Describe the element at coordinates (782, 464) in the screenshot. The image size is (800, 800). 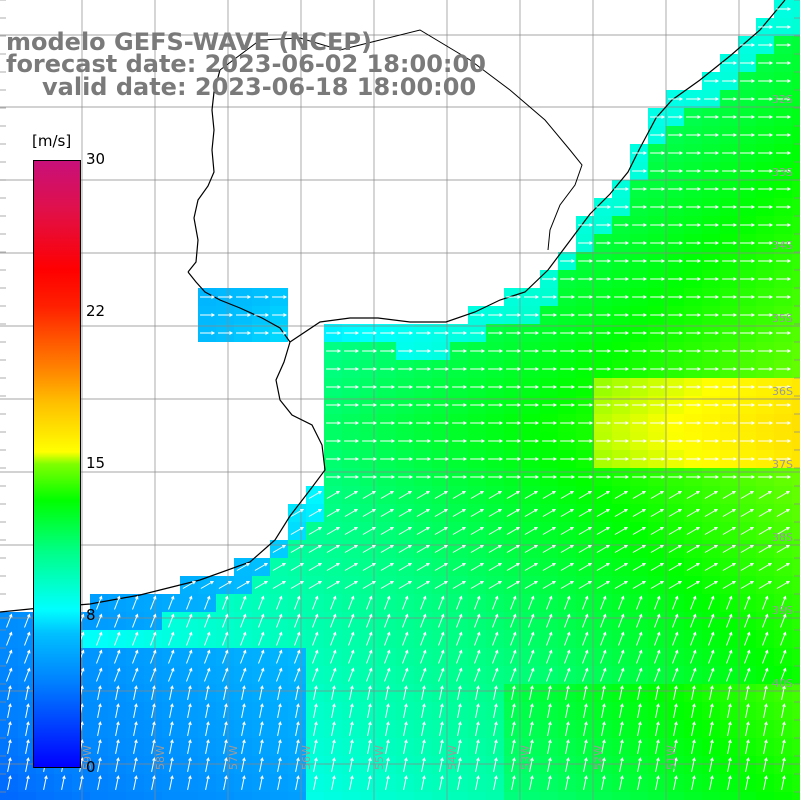
I see `lat-label: 37S` at that location.